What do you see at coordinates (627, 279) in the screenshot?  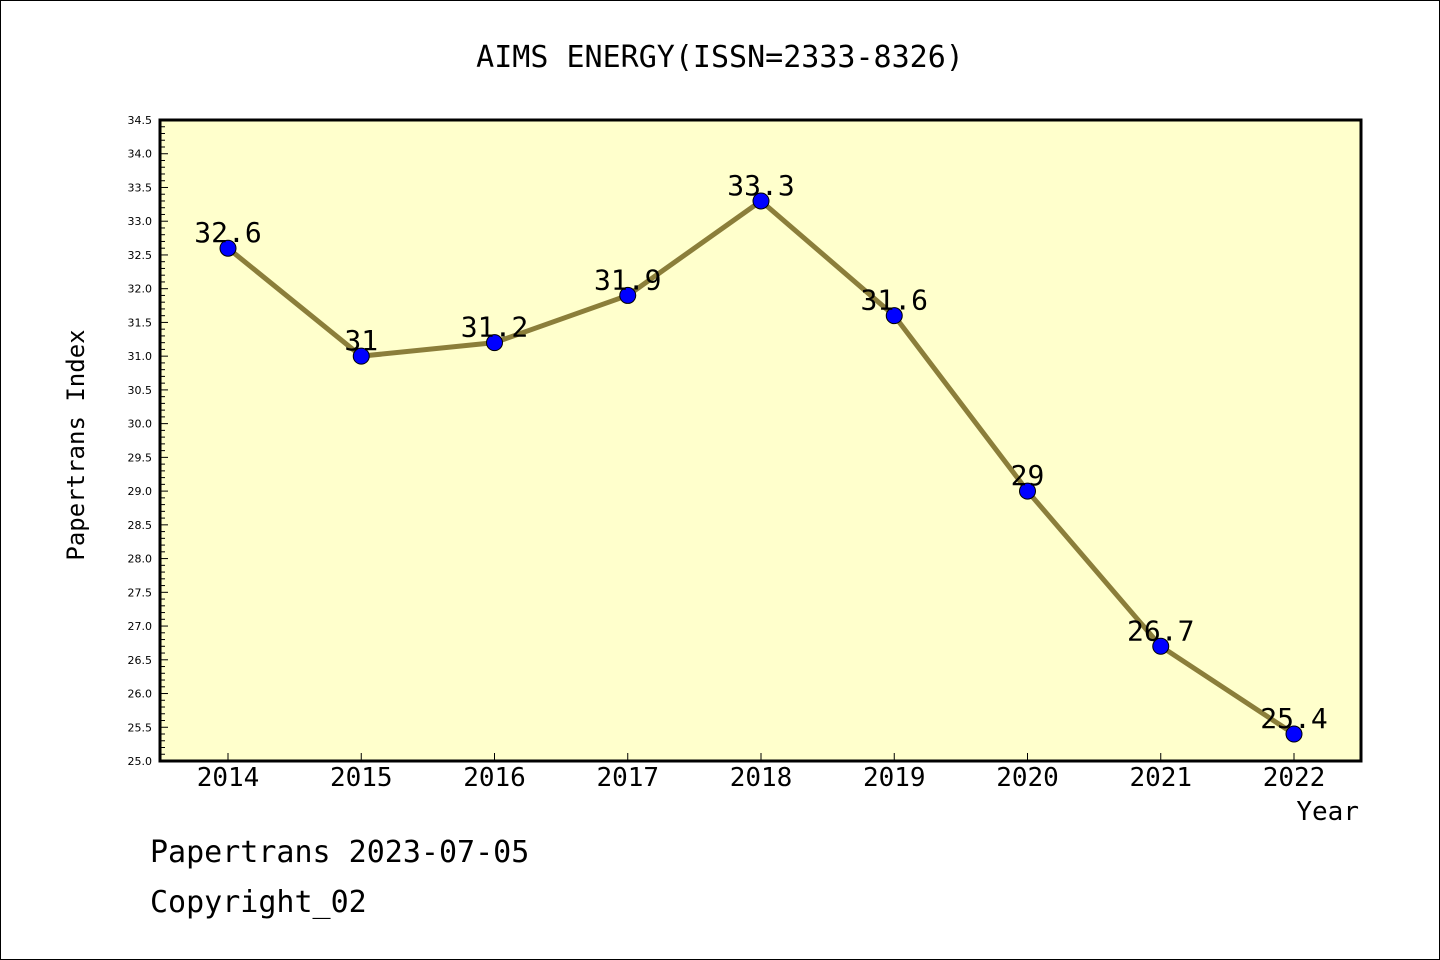 I see `data-label: 31.9` at bounding box center [627, 279].